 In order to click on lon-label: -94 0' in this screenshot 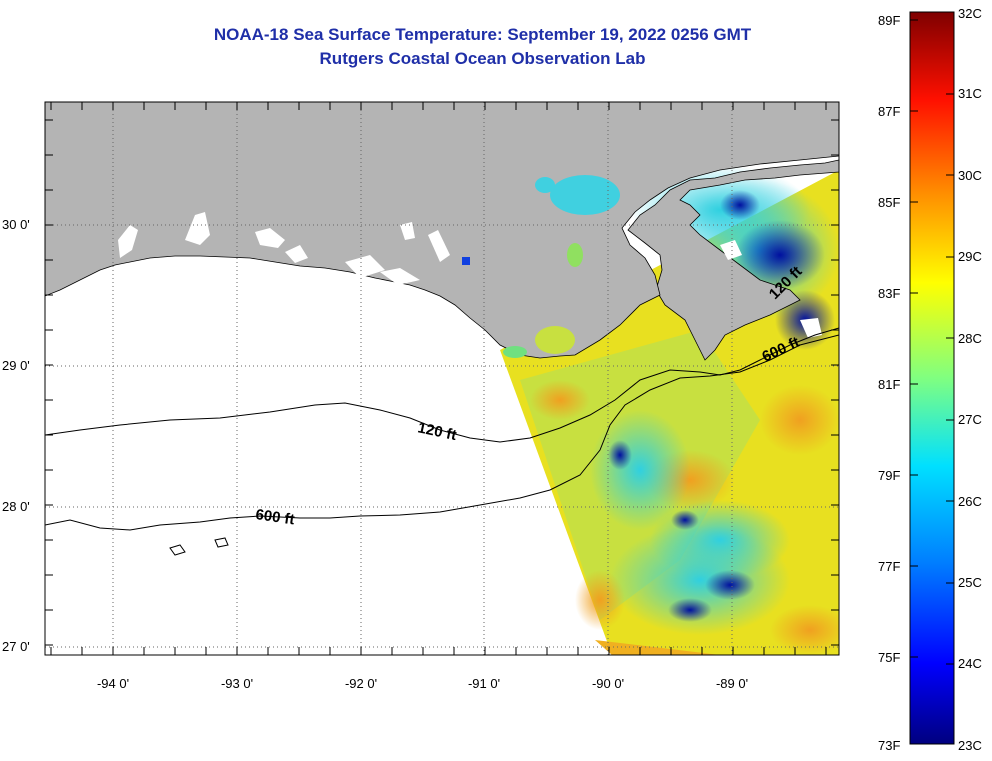, I will do `click(113, 683)`.